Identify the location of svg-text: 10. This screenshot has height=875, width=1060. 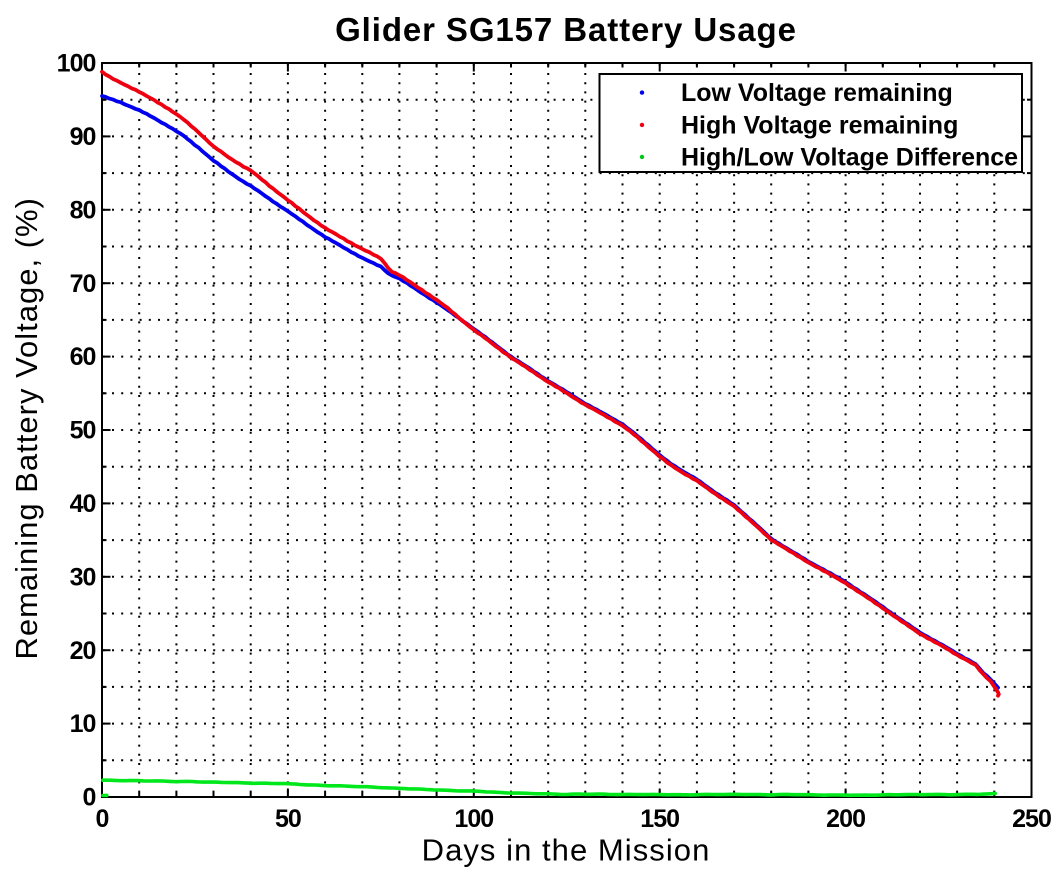
(83, 724).